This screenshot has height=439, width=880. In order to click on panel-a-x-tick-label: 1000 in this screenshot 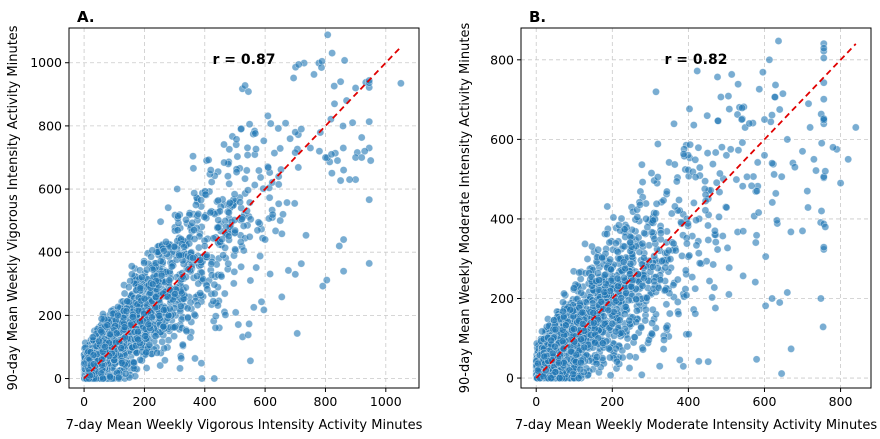, I will do `click(386, 401)`.